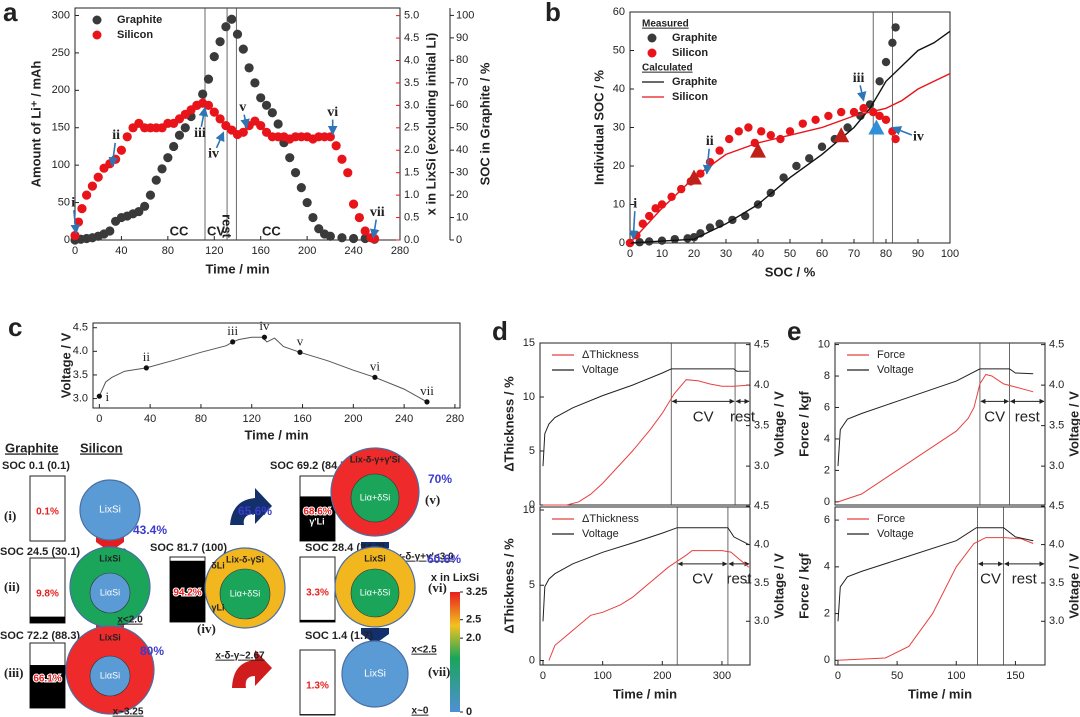 The height and width of the screenshot is (717, 1080). Describe the element at coordinates (35, 124) in the screenshot. I see `y-axis-label: Amount of Li⁺ / mAh` at that location.